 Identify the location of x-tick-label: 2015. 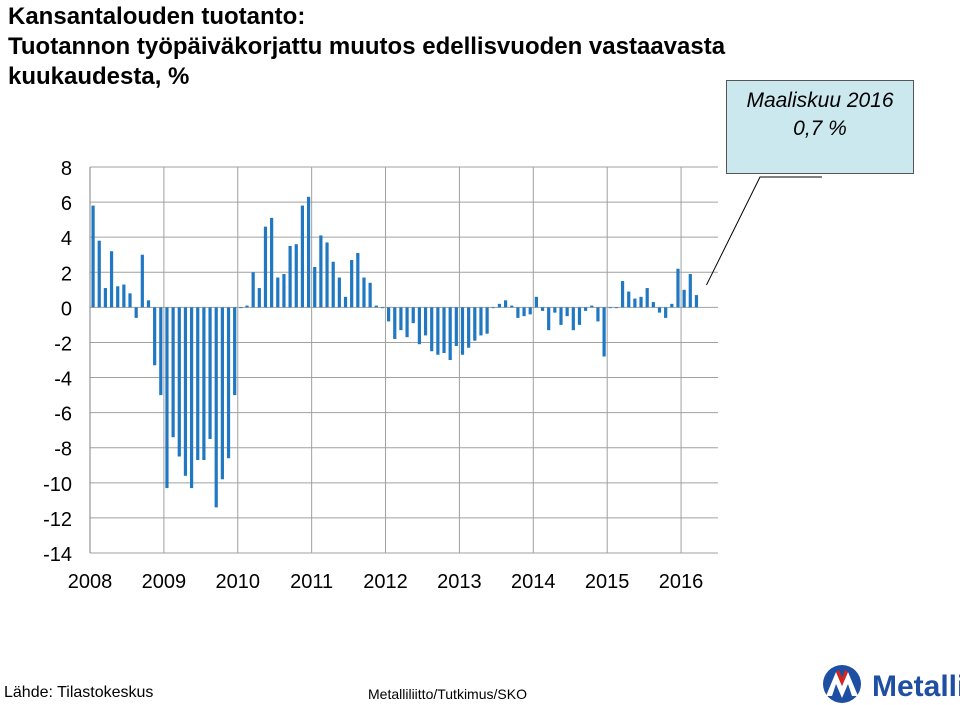
(607, 582).